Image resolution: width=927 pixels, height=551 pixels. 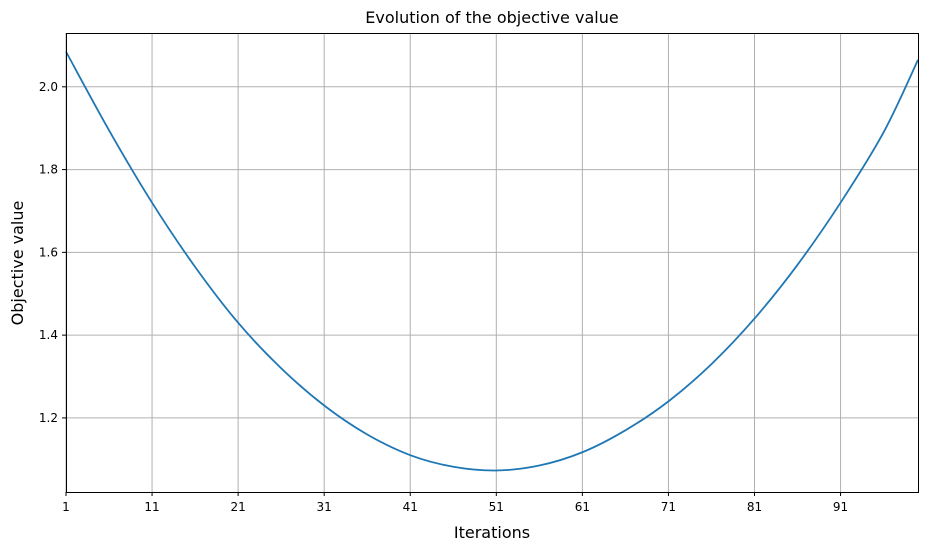 What do you see at coordinates (48, 87) in the screenshot?
I see `y-tick-label: 2.0` at bounding box center [48, 87].